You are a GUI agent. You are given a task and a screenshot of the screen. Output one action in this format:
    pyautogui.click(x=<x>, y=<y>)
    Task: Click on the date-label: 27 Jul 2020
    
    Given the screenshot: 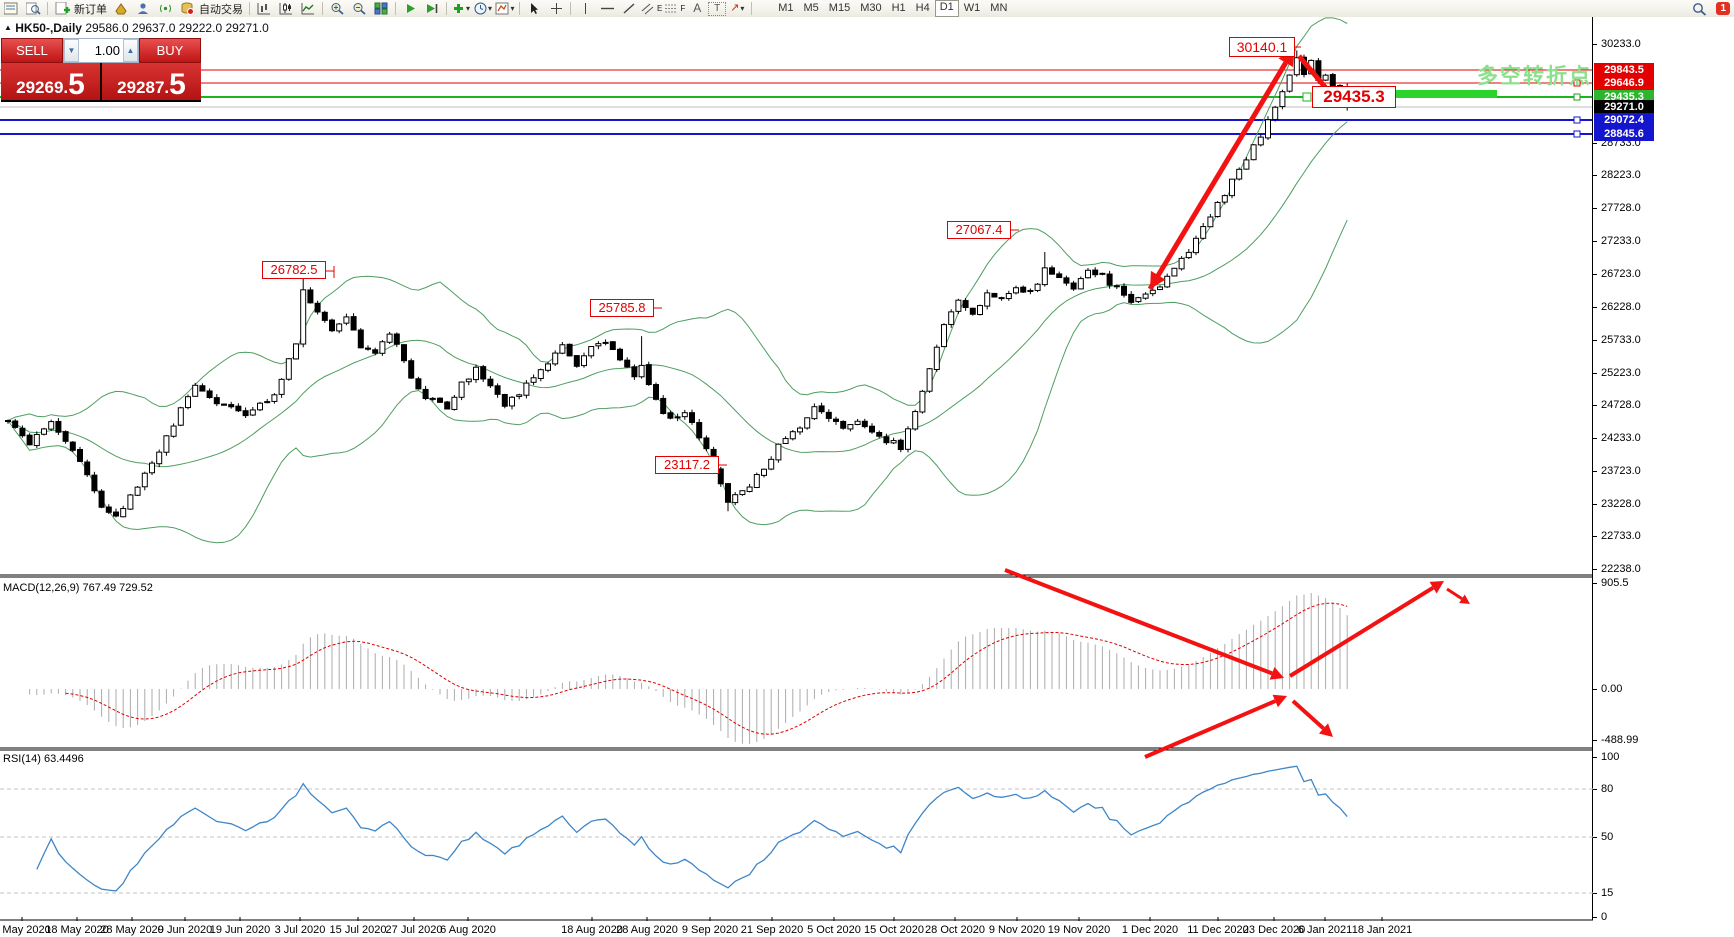 What is the action you would take?
    pyautogui.click(x=414, y=930)
    